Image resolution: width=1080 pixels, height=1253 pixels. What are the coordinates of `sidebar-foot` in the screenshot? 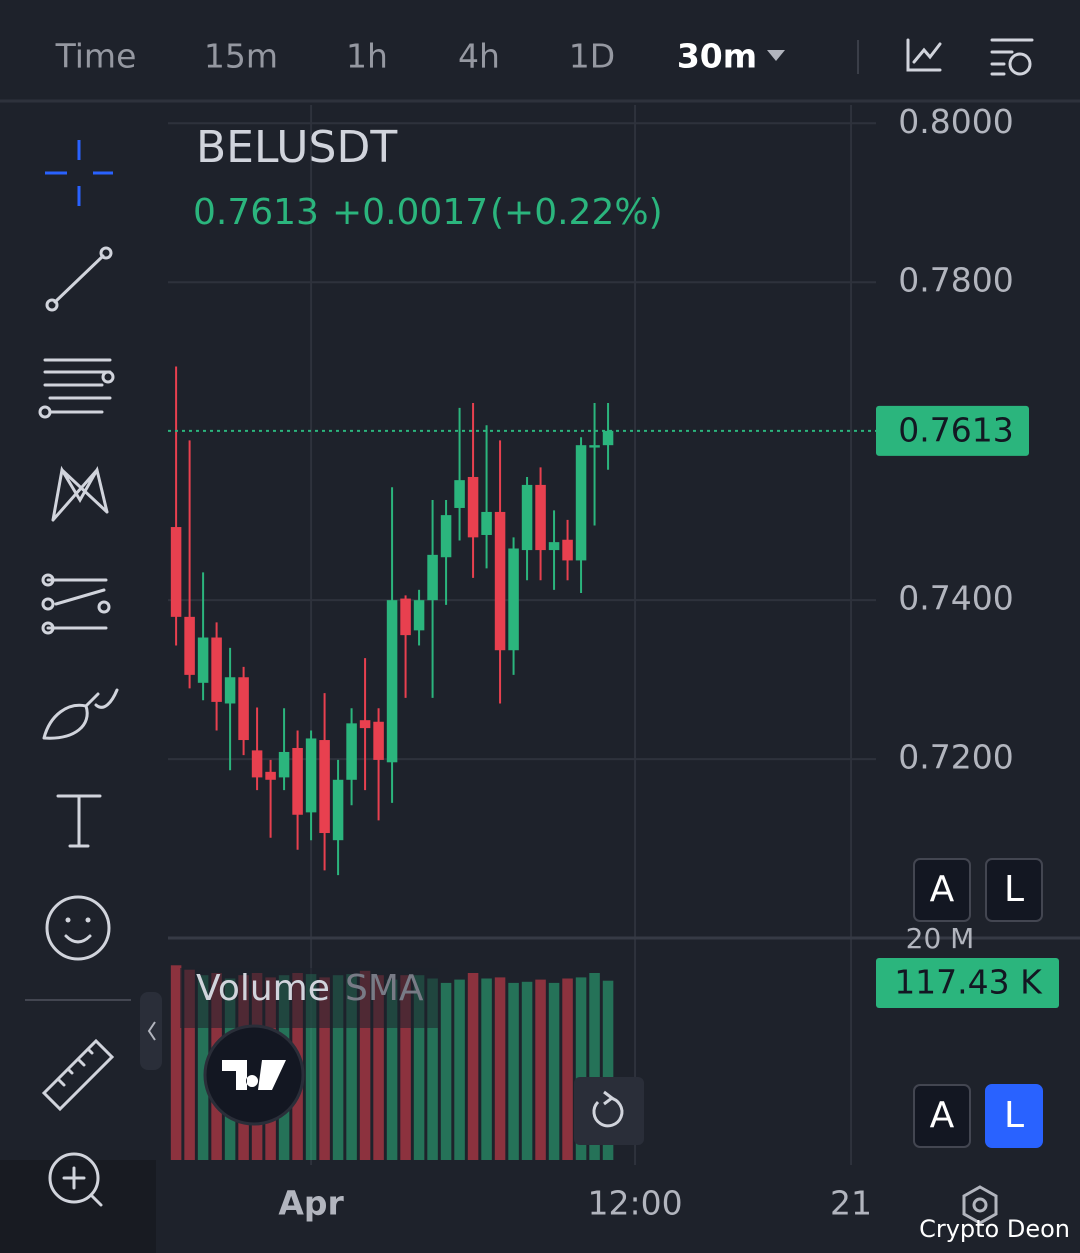 It's located at (78, 1206).